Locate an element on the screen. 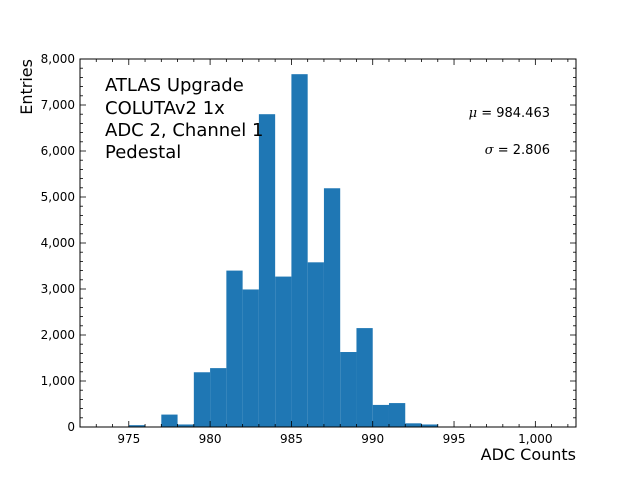 Image resolution: width=640 pixels, height=480 pixels. x-tick-label: 990 is located at coordinates (372, 439).